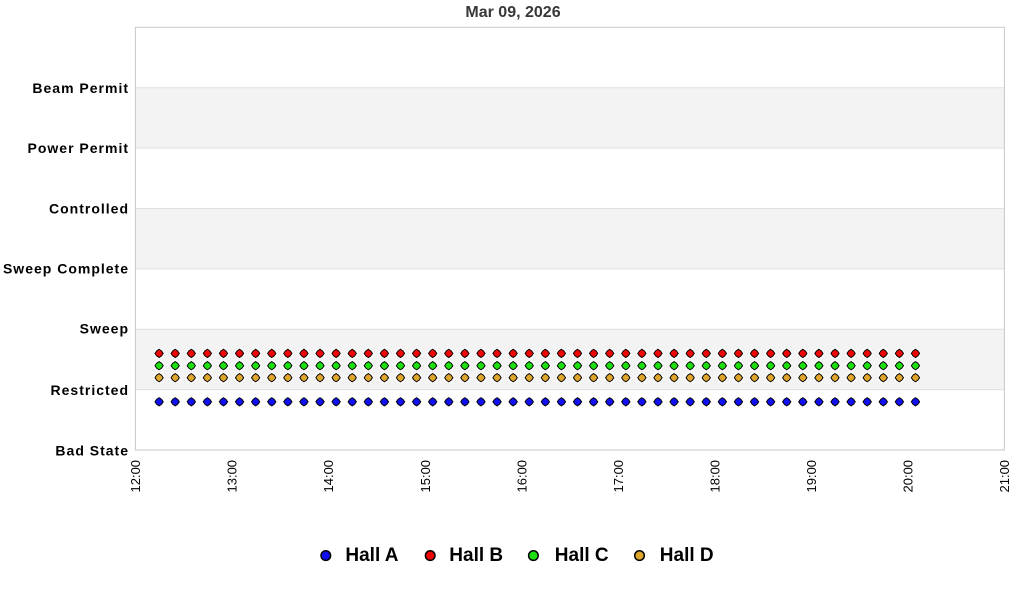  Describe the element at coordinates (135, 476) in the screenshot. I see `svg-text: 12:00` at that location.